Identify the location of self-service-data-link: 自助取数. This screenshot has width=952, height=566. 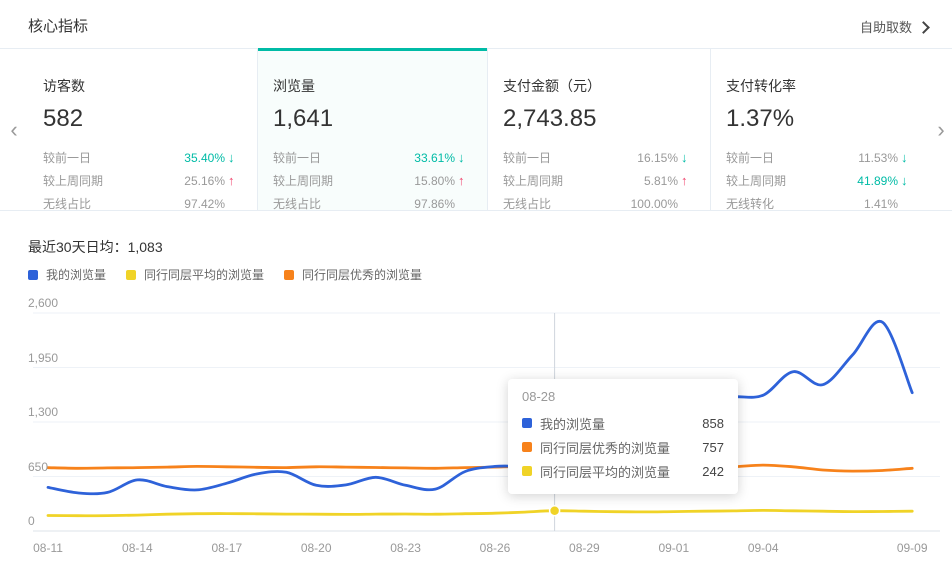
(894, 26).